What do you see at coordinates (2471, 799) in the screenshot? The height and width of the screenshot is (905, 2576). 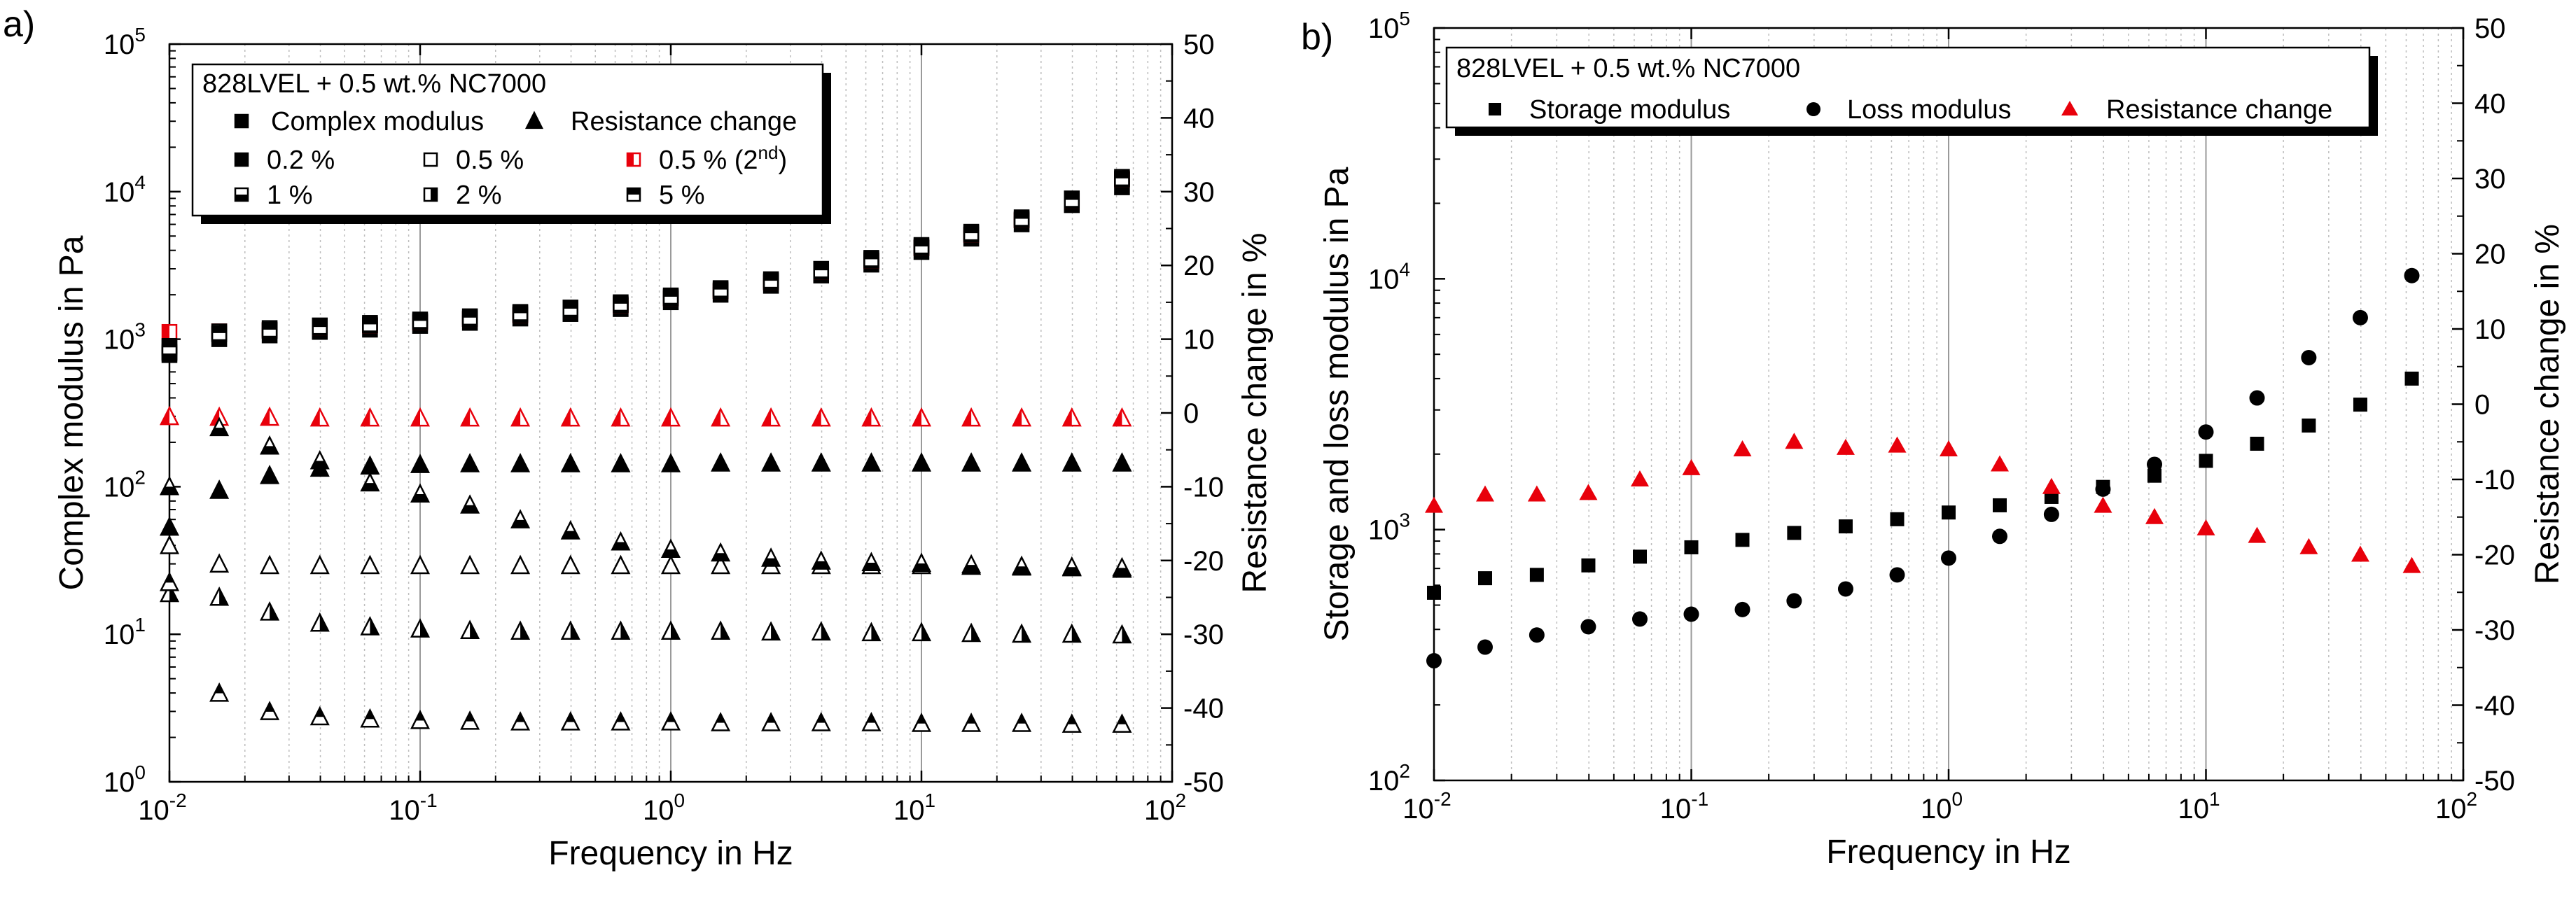 I see `x-tick-exp: 2` at bounding box center [2471, 799].